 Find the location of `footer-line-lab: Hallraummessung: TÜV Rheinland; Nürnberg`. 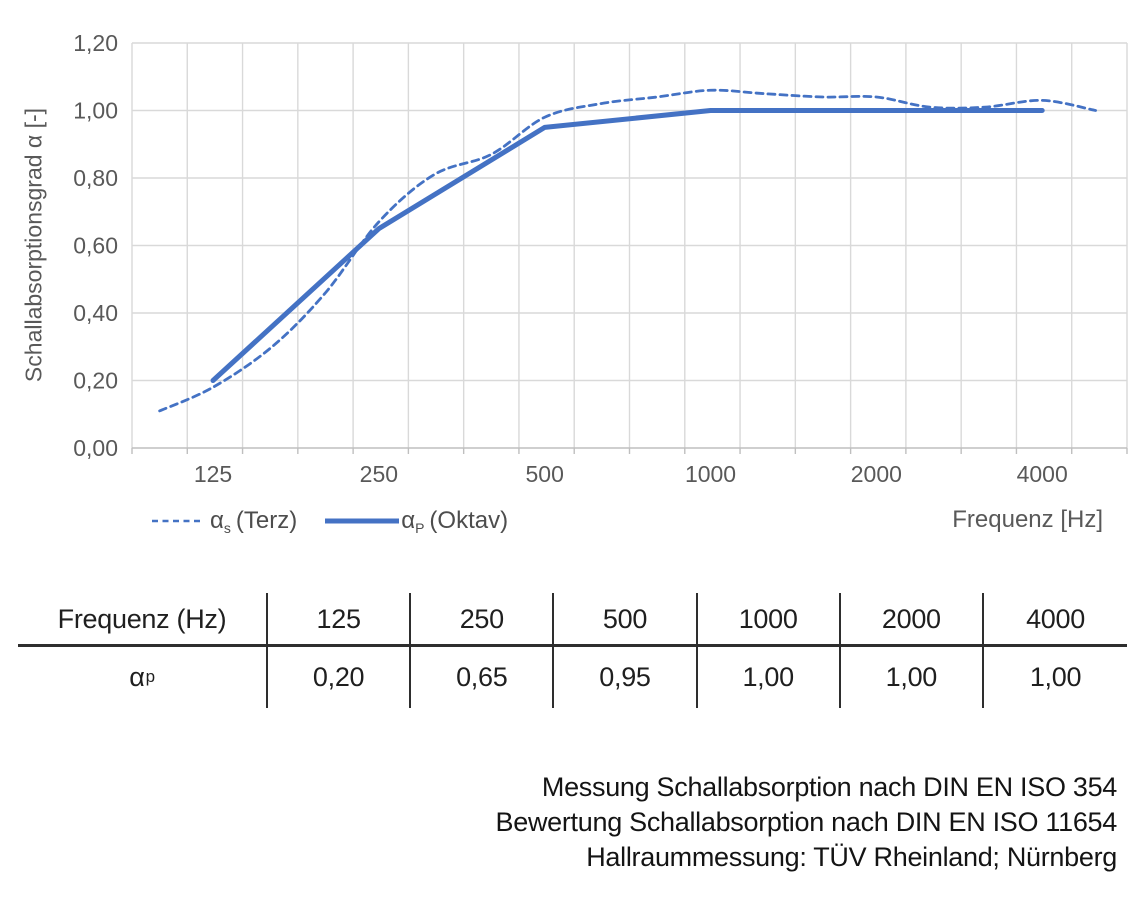

footer-line-lab: Hallraummessung: TÜV Rheinland; Nürnberg is located at coordinates (851, 857).